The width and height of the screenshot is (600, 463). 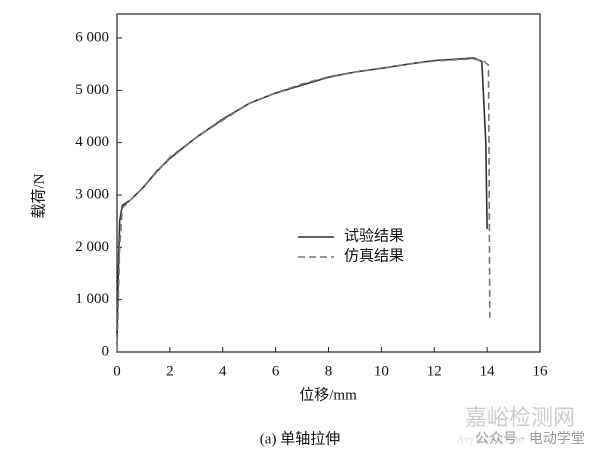 What do you see at coordinates (488, 371) in the screenshot?
I see `x-tick-label: 14` at bounding box center [488, 371].